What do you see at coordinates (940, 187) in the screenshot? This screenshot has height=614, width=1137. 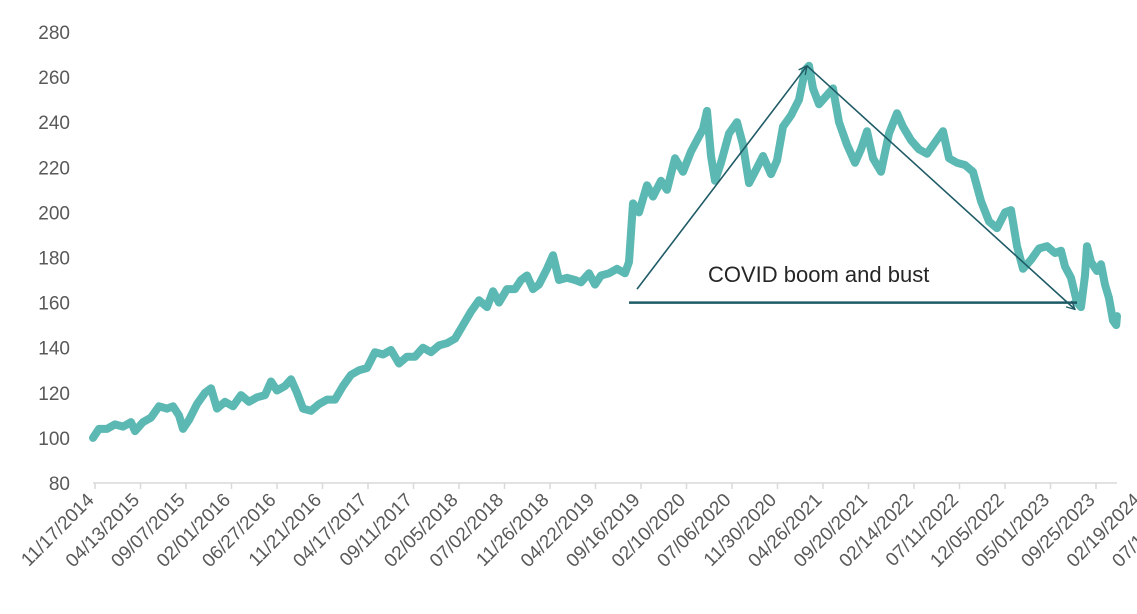 I see `annotation-bust-arrow` at bounding box center [940, 187].